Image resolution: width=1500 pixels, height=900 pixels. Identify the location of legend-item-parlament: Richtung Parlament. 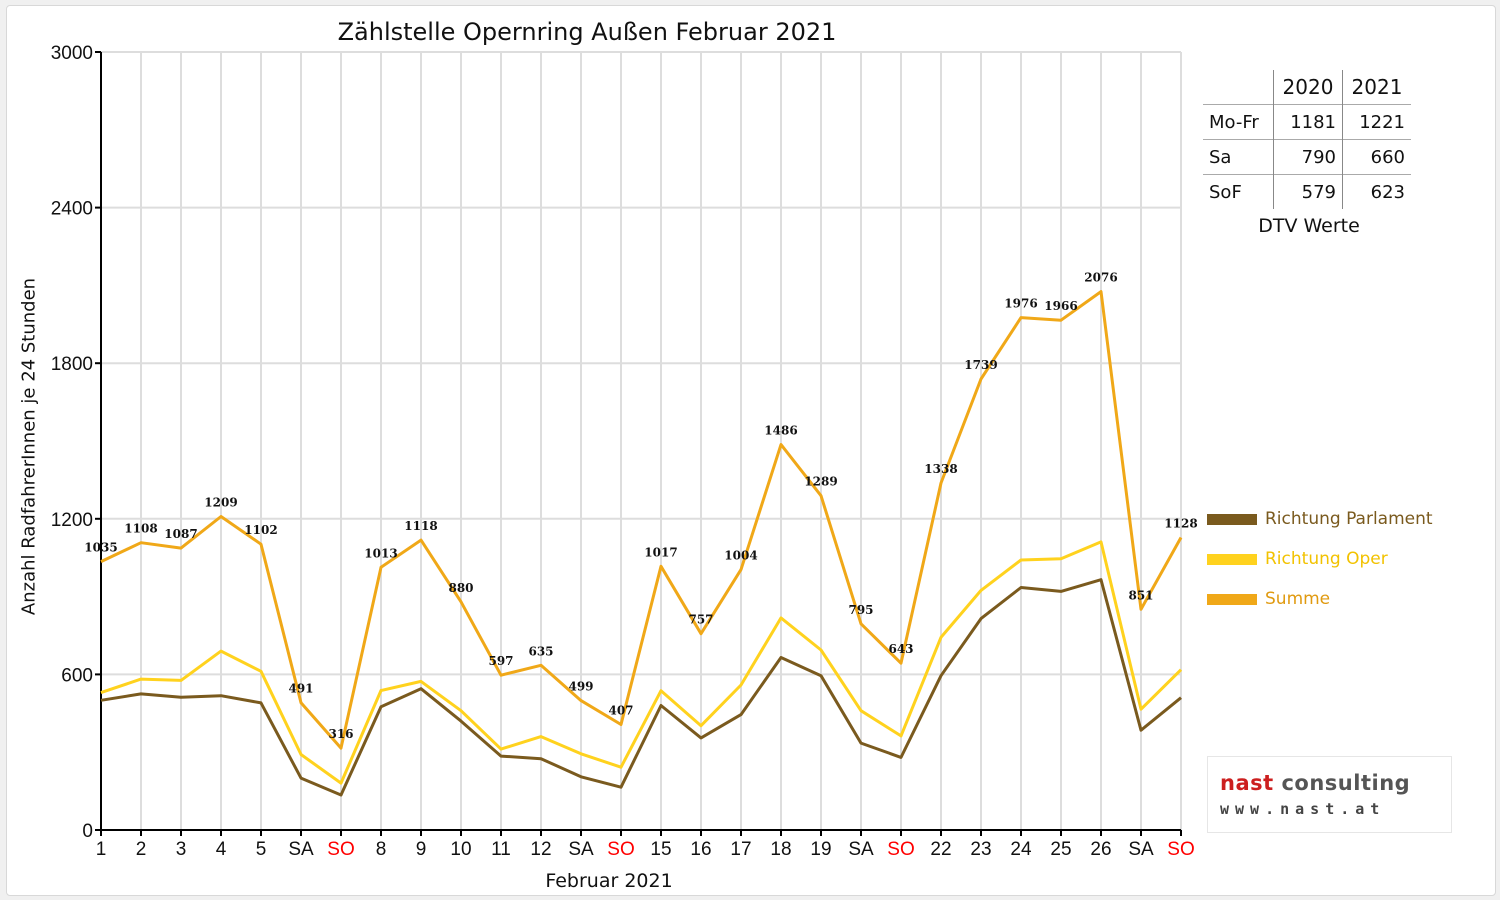
(1320, 519).